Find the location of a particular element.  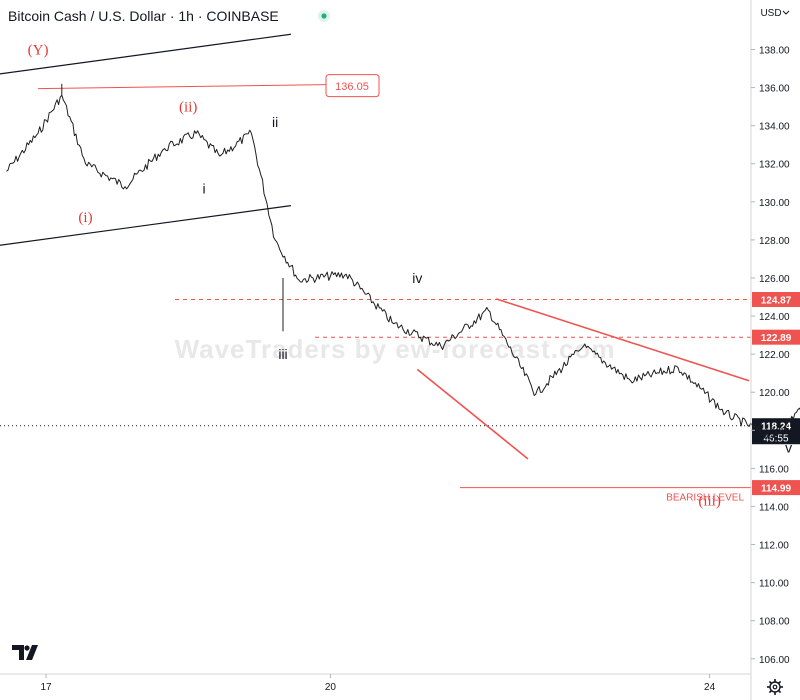

y-tick-label: 110.00 is located at coordinates (774, 584).